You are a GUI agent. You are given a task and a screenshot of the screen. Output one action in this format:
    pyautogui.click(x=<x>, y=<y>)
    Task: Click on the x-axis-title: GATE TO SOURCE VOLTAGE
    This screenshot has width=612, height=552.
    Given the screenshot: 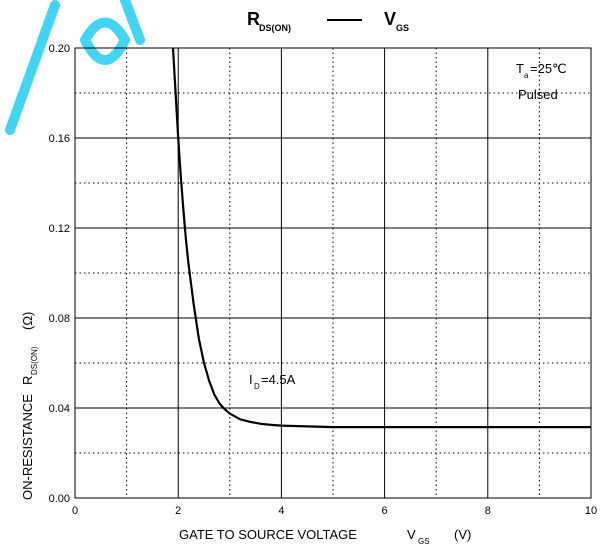 What is the action you would take?
    pyautogui.click(x=268, y=534)
    